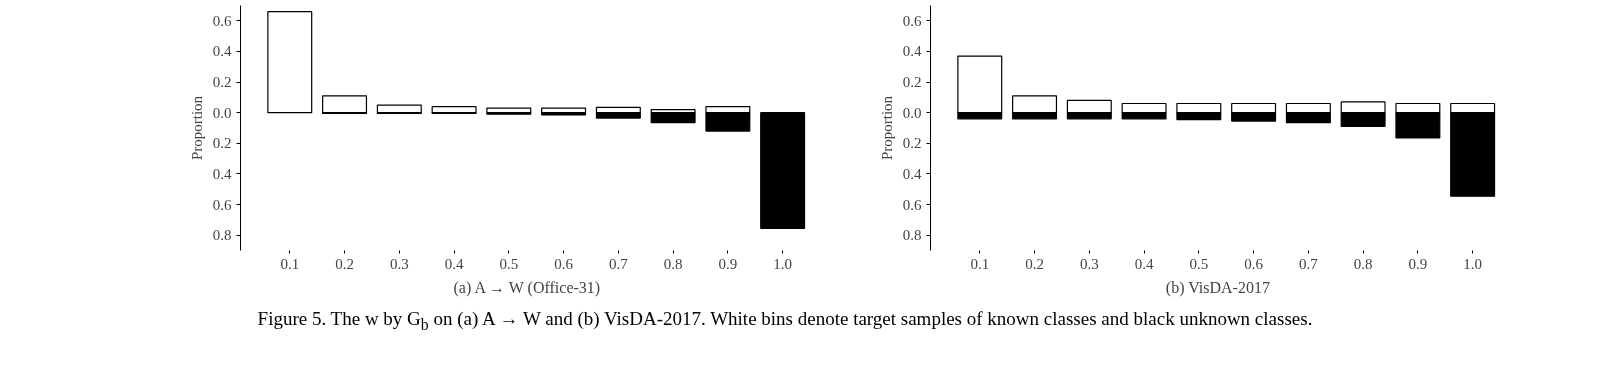  Describe the element at coordinates (785, 321) in the screenshot. I see `caption: Figure 5. The w by G$_{b}$ on (a) A → W and (b) VisDA-2017. White bins denote target samples of known classes and black unknown classes.` at that location.